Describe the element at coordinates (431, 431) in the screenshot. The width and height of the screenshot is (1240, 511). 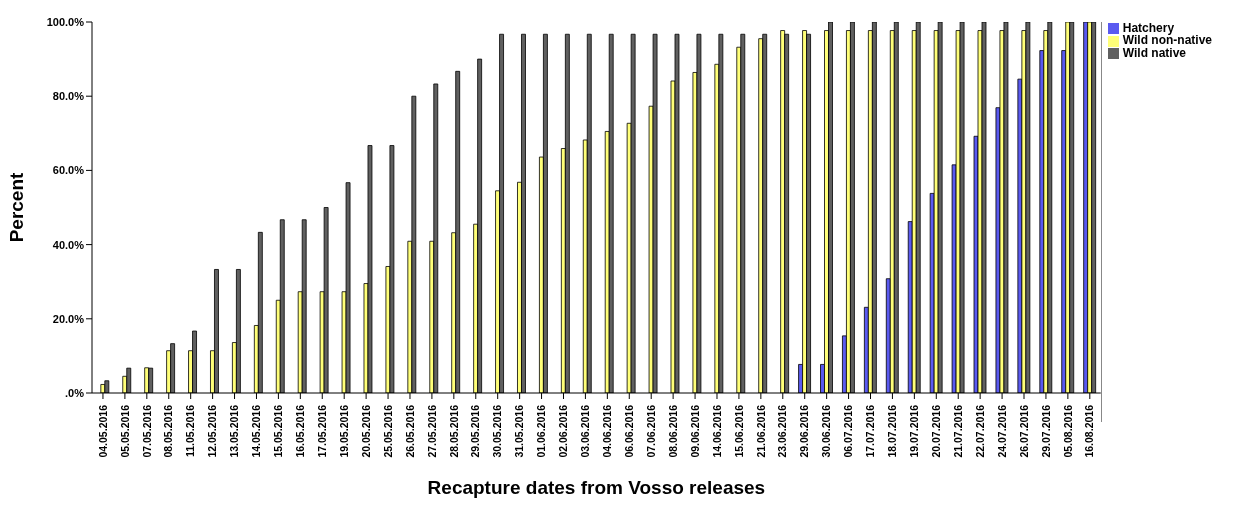
I see `x-tick-label: 27.05.2016` at that location.